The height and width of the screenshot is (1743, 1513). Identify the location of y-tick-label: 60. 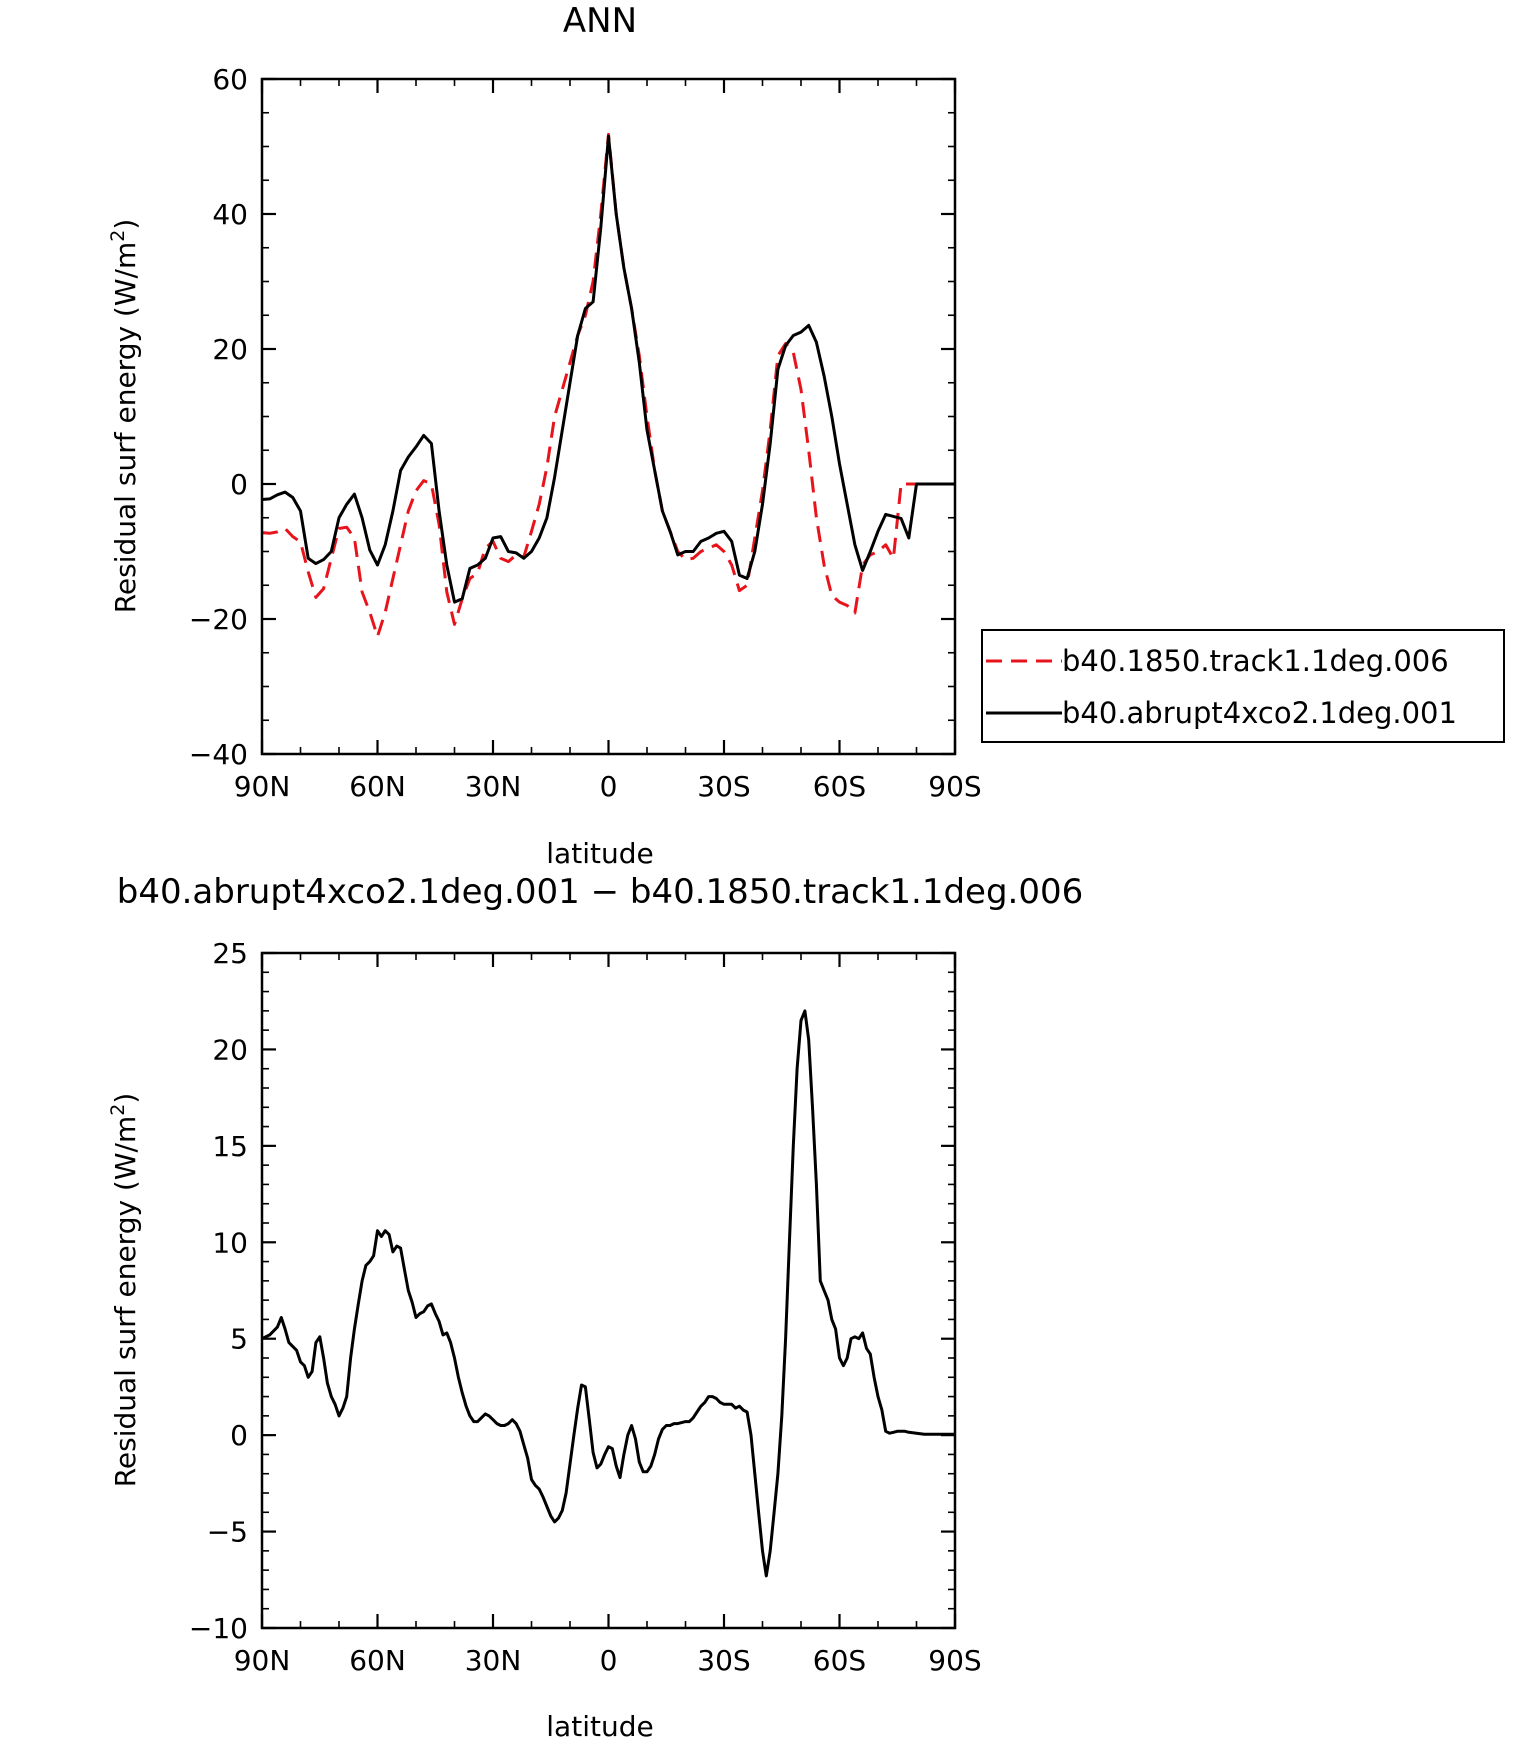
(230, 79).